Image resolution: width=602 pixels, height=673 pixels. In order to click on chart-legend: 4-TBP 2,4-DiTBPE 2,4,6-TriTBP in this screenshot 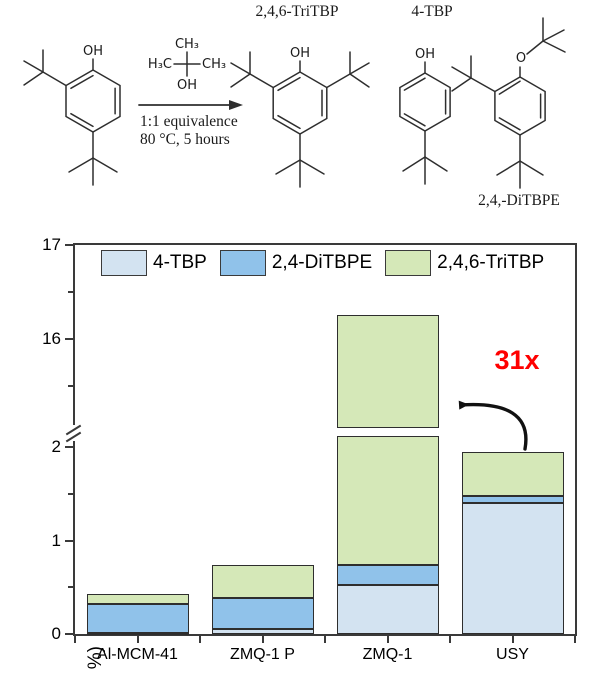, I will do `click(322, 263)`.